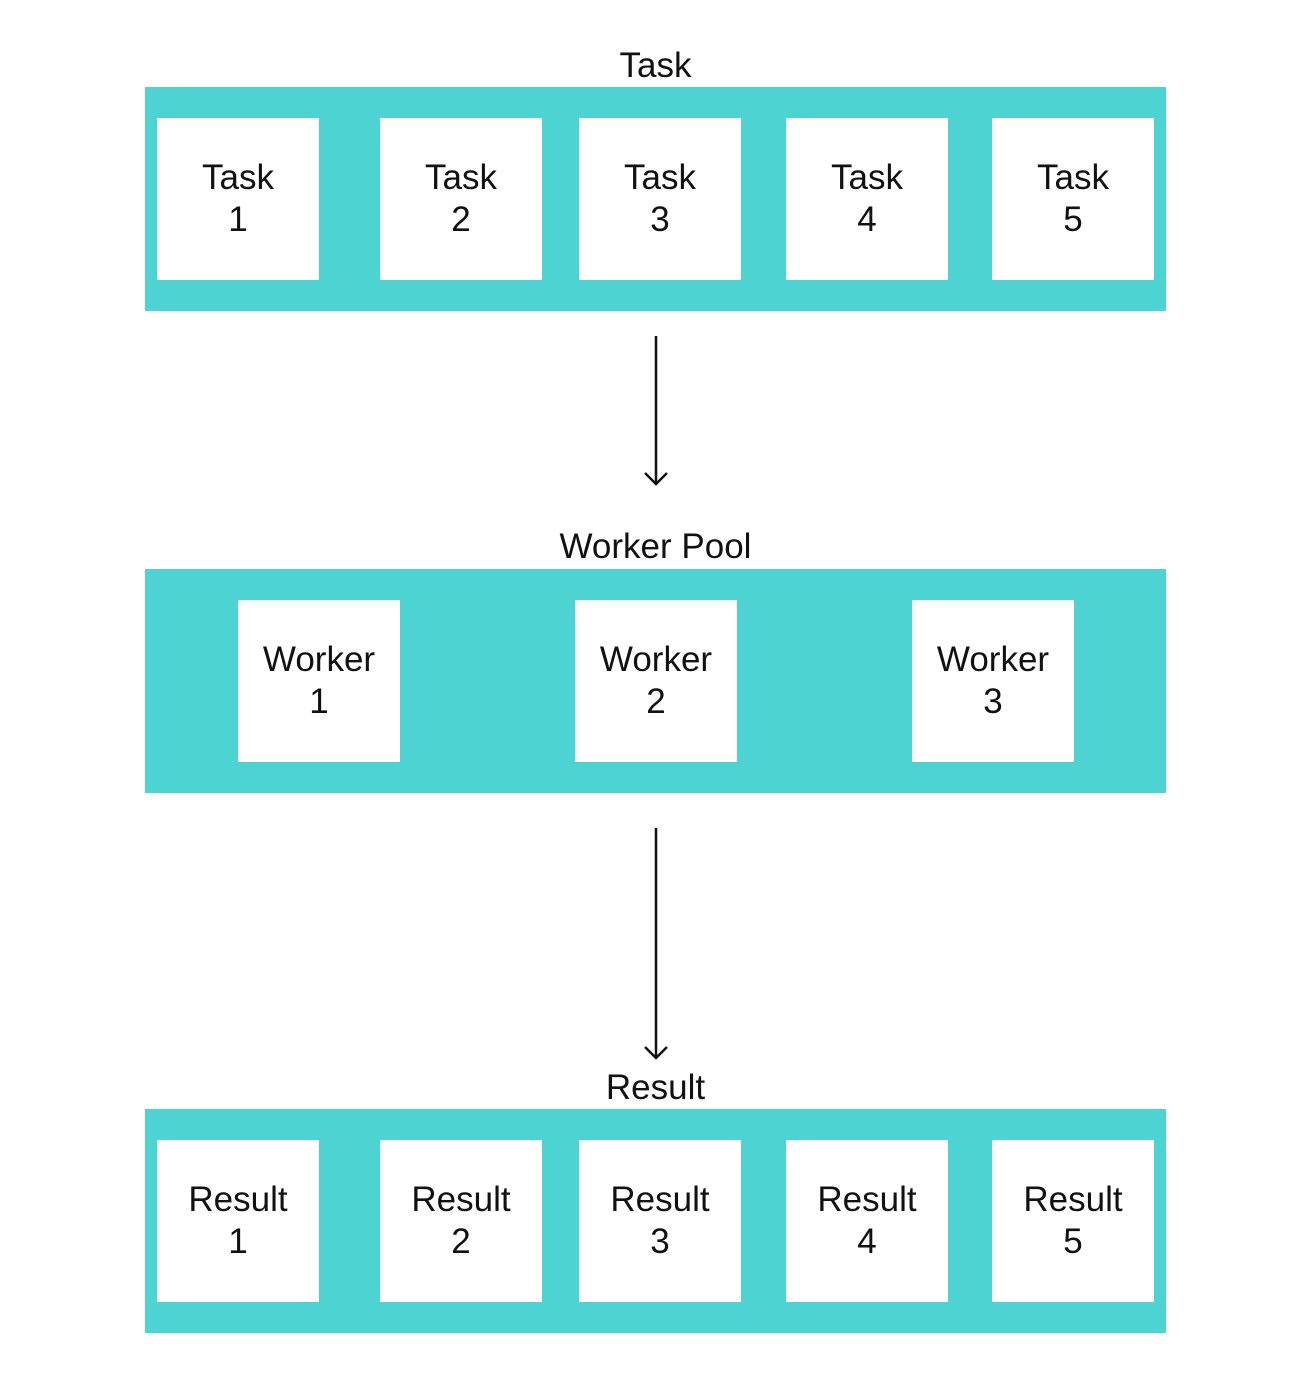 This screenshot has width=1311, height=1382. What do you see at coordinates (238, 1221) in the screenshot?
I see `result-card: Result 1` at bounding box center [238, 1221].